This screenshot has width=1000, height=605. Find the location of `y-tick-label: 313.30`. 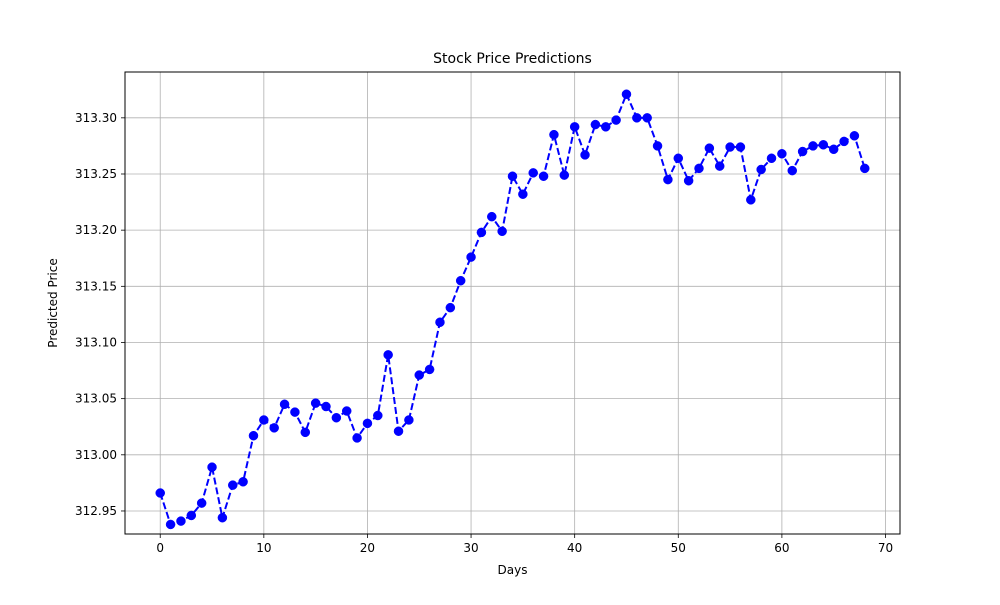

y-tick-label: 313.30 is located at coordinates (96, 118).